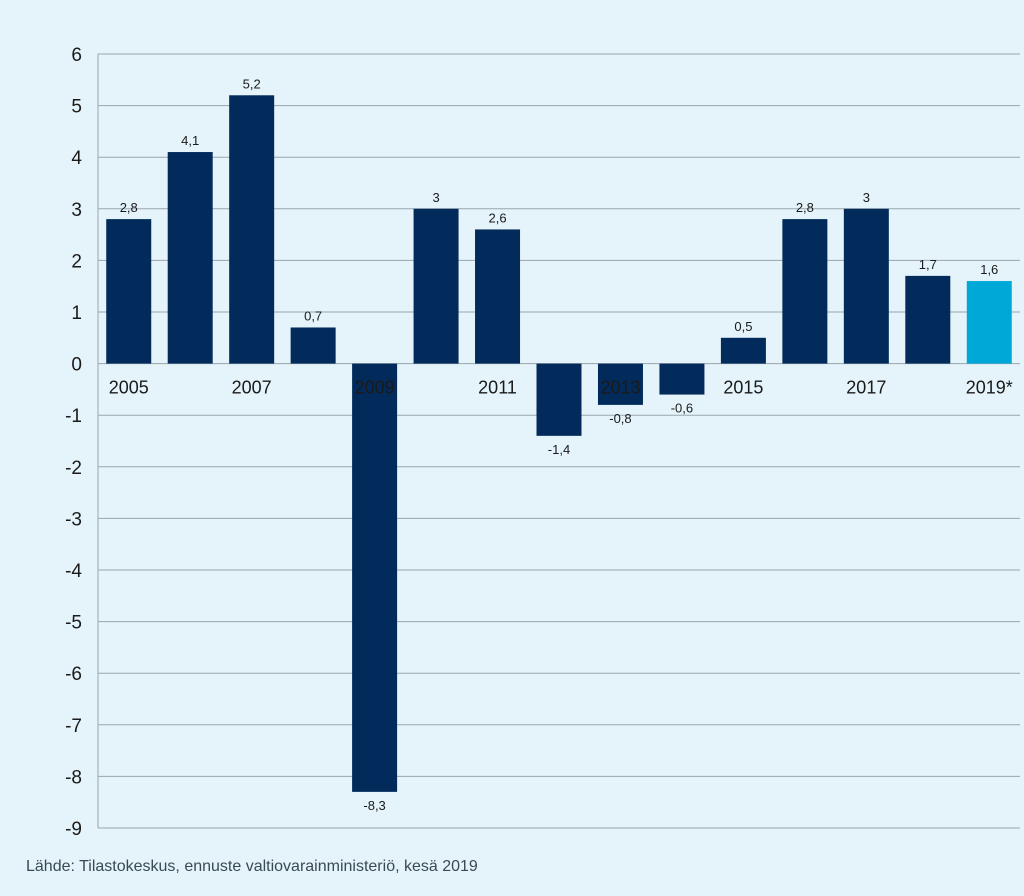  Describe the element at coordinates (76, 313) in the screenshot. I see `y-tick-label: 1` at that location.